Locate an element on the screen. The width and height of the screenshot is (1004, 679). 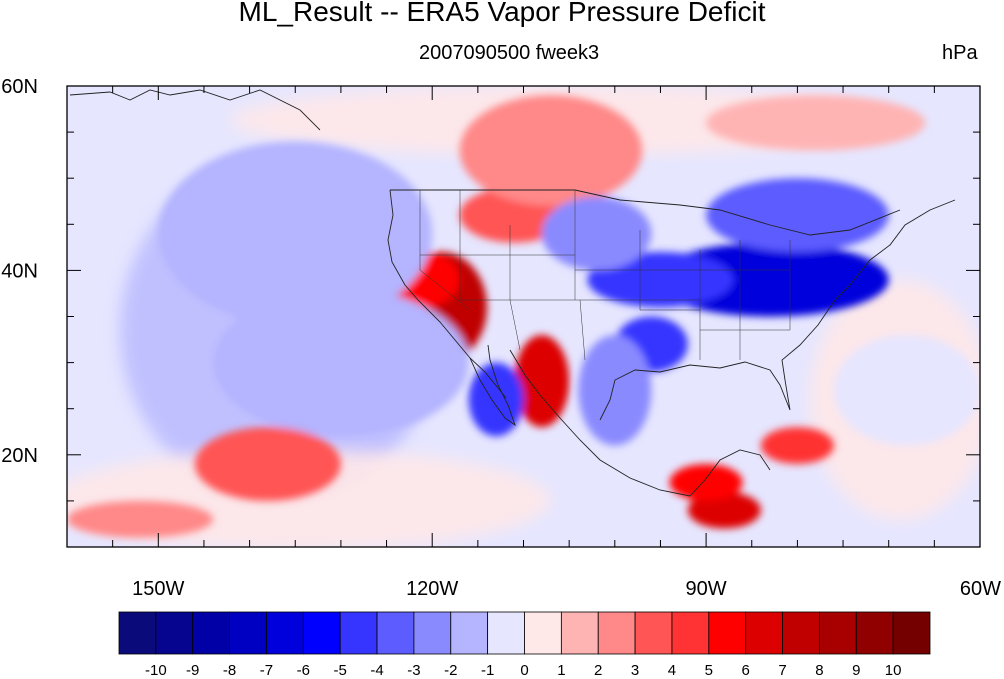
colorbar-label: 9 is located at coordinates (856, 670).